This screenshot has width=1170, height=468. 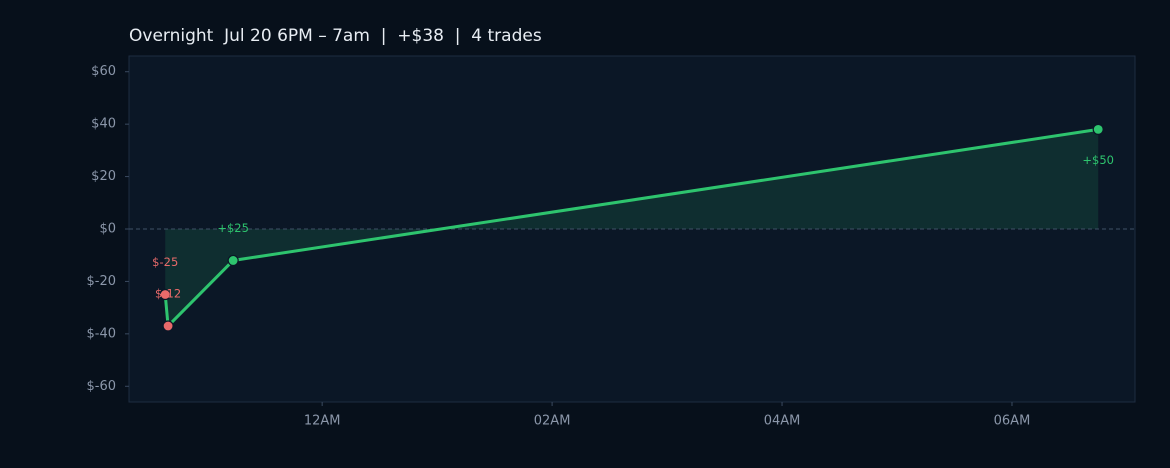 I want to click on y-tick-label: $60, so click(x=103, y=71).